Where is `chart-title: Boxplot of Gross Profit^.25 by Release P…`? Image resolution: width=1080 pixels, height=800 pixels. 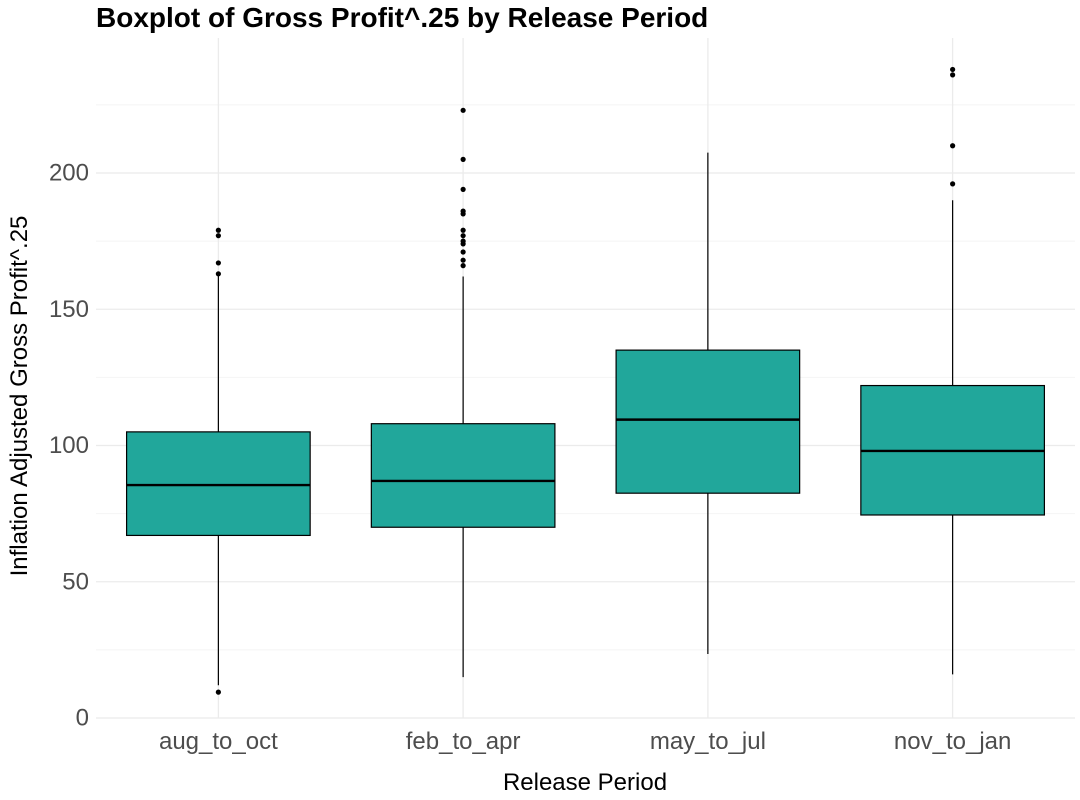 chart-title: Boxplot of Gross Profit^.25 by Release P… is located at coordinates (402, 17).